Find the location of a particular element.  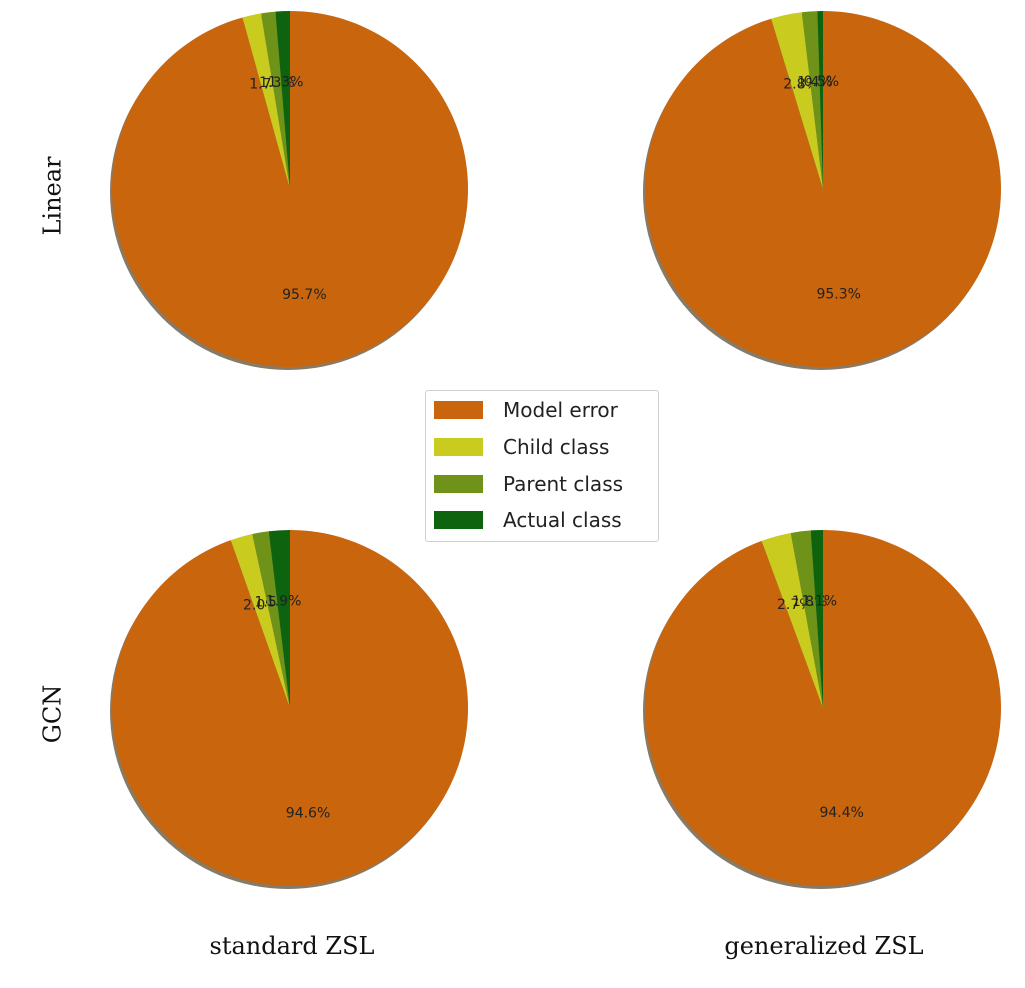

legend-entry-parent-class: Parent class is located at coordinates (528, 484).